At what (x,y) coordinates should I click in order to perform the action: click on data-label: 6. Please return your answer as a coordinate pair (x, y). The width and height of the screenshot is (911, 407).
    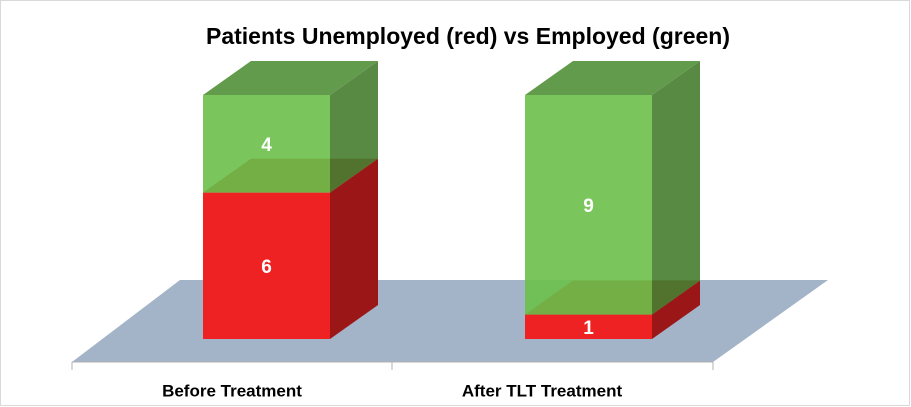
    Looking at the image, I should click on (266, 267).